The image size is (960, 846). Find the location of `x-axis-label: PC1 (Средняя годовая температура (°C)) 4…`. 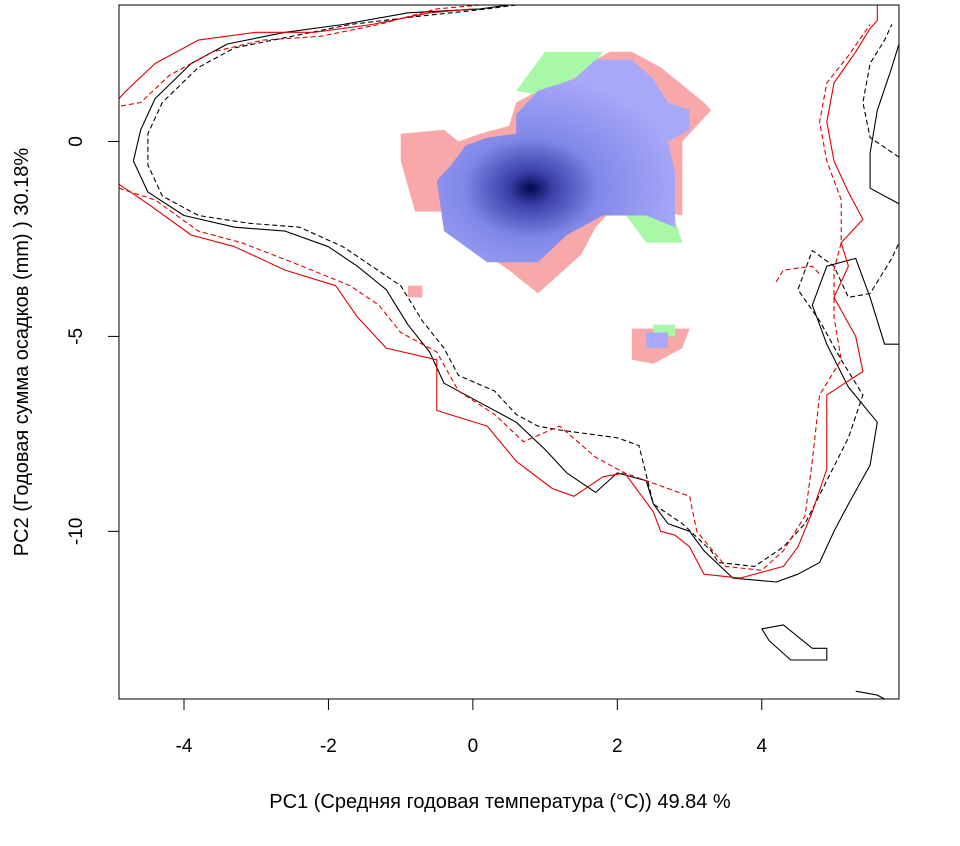

x-axis-label: PC1 (Средняя годовая температура (°C)) 4… is located at coordinates (500, 802).